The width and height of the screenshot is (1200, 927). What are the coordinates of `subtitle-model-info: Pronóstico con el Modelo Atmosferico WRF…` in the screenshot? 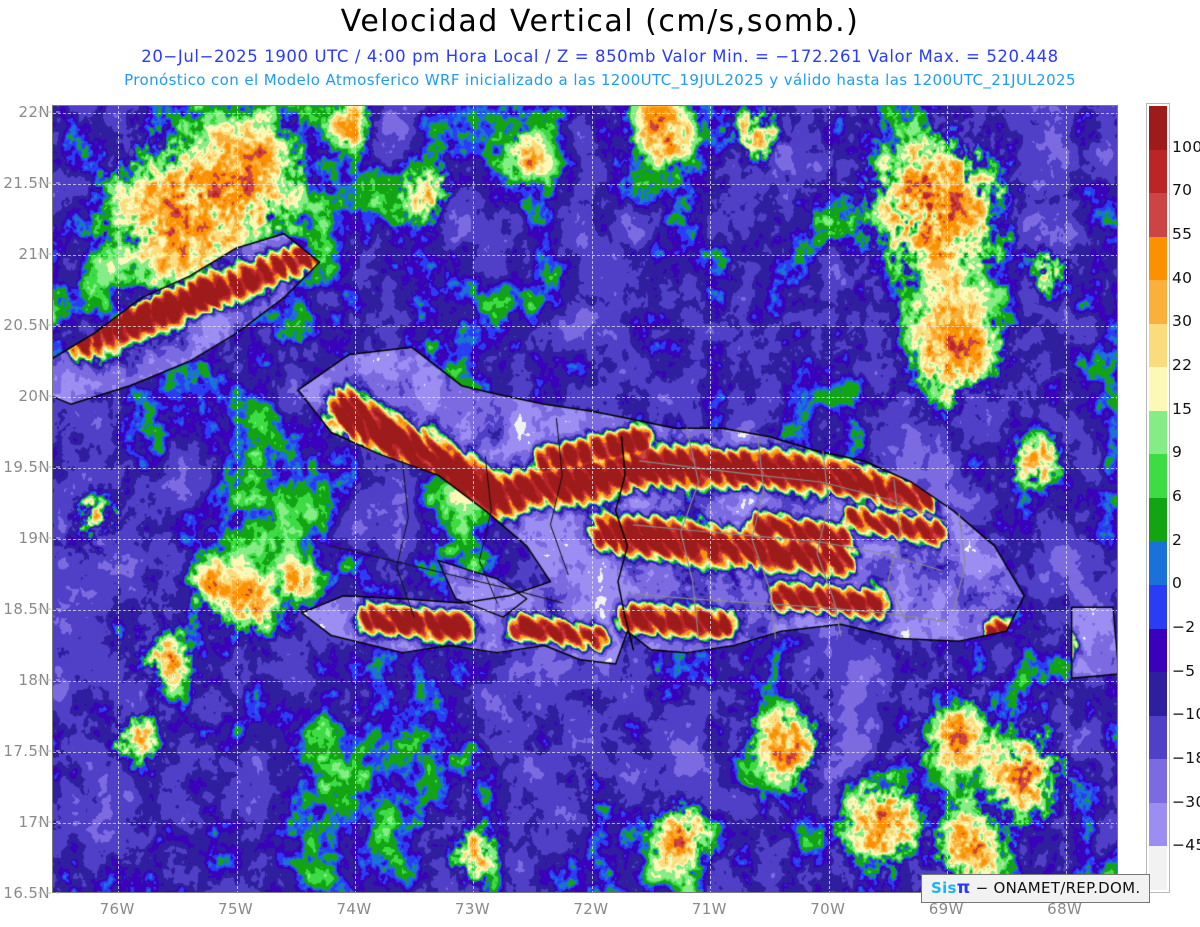 It's located at (600, 80).